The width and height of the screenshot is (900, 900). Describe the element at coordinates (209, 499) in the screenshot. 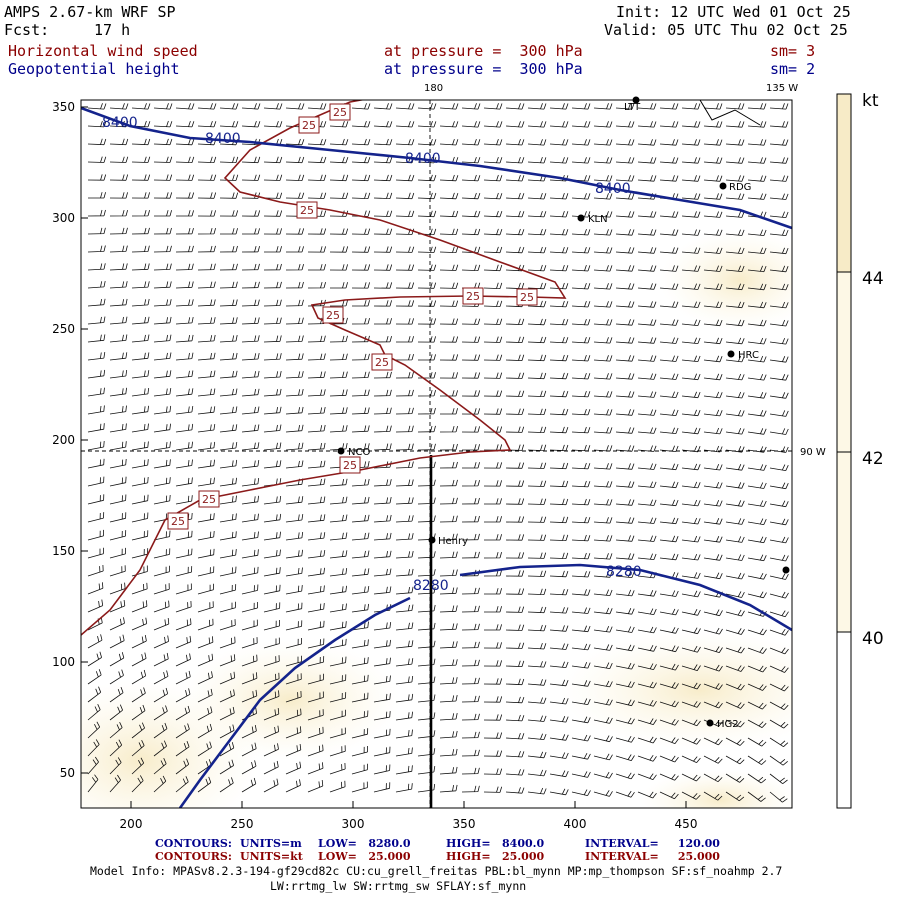

I see `speed-label-box` at that location.